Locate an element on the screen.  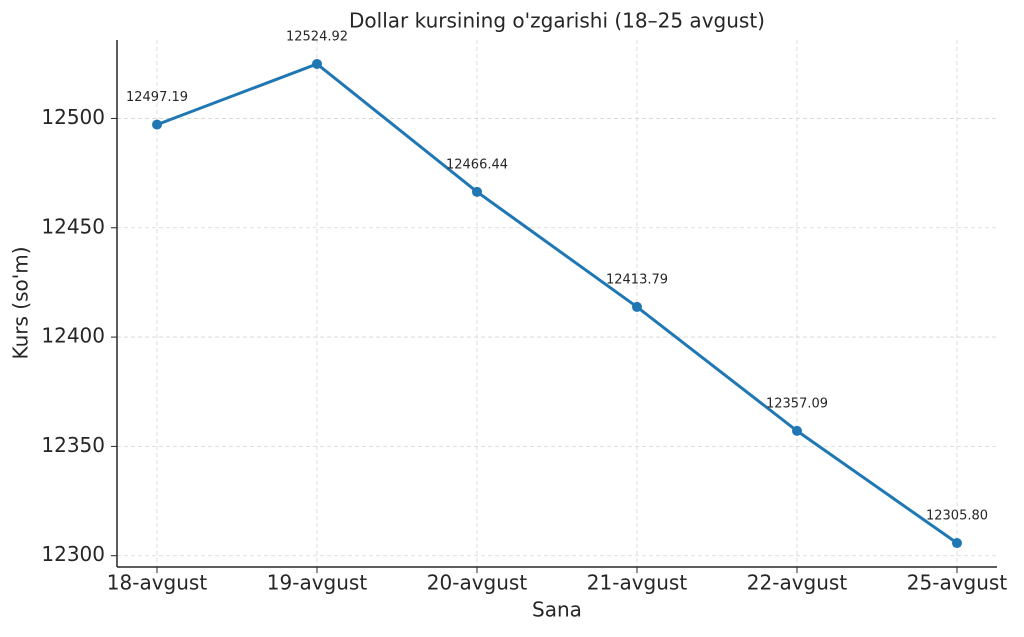
y-tick-label: 12500 is located at coordinates (73, 117).